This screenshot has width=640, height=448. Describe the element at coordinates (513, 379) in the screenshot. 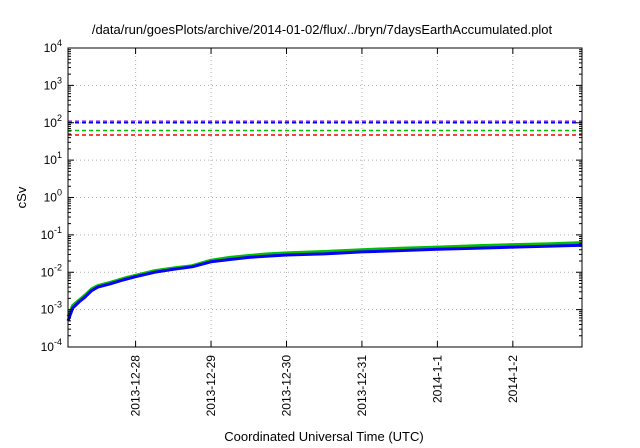

I see `x-tick-label: 2014-1-2` at that location.